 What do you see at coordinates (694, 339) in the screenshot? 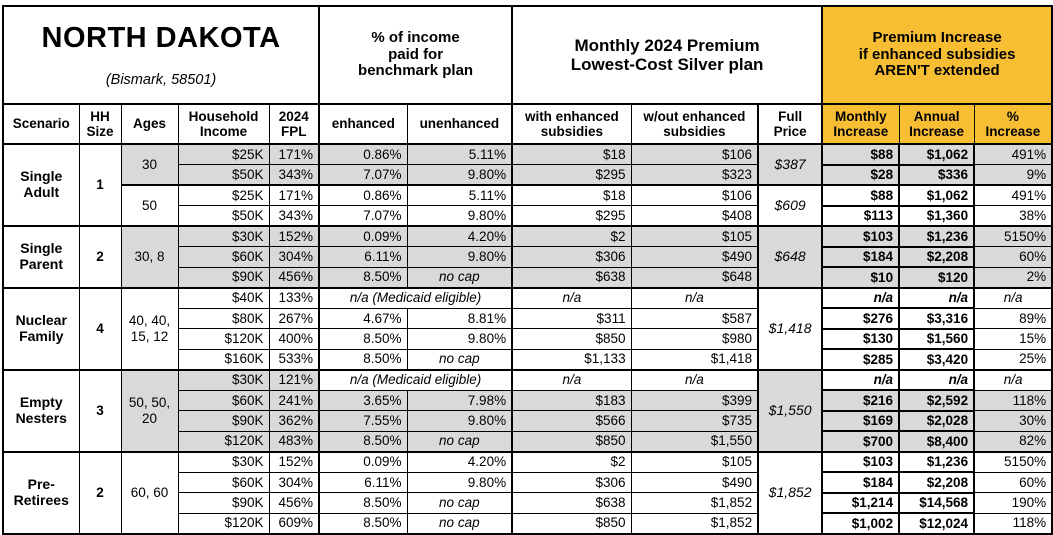
I see `premium-without-subsidies: $980` at bounding box center [694, 339].